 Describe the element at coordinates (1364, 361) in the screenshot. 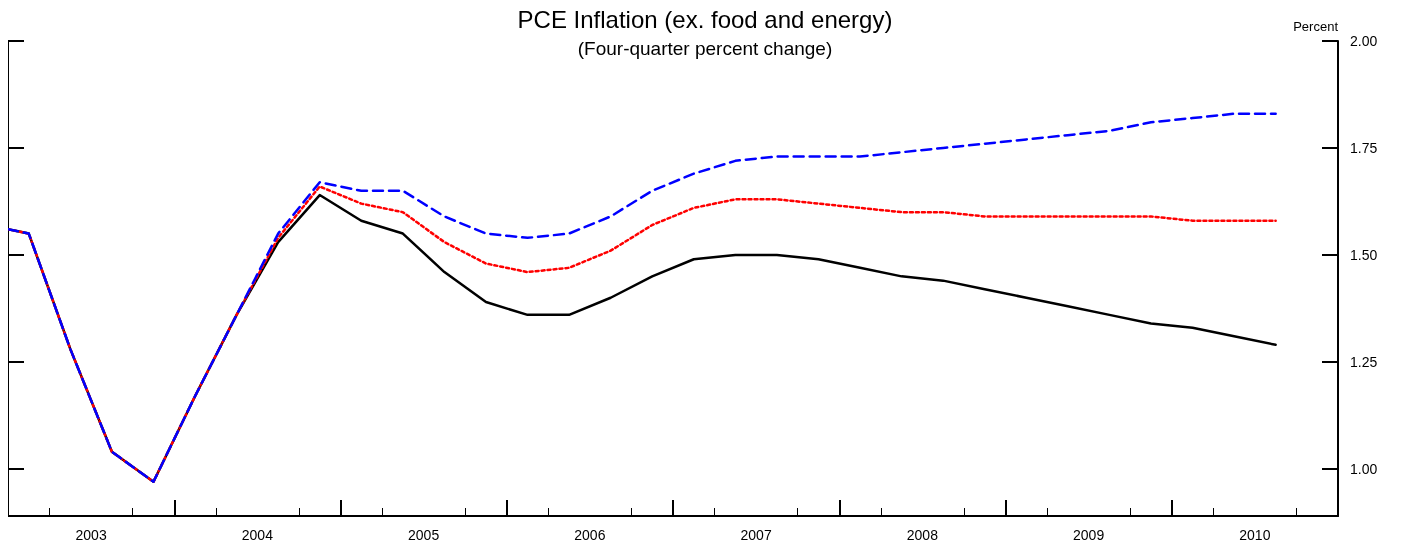

I see `y-tick-label: 1.25` at that location.